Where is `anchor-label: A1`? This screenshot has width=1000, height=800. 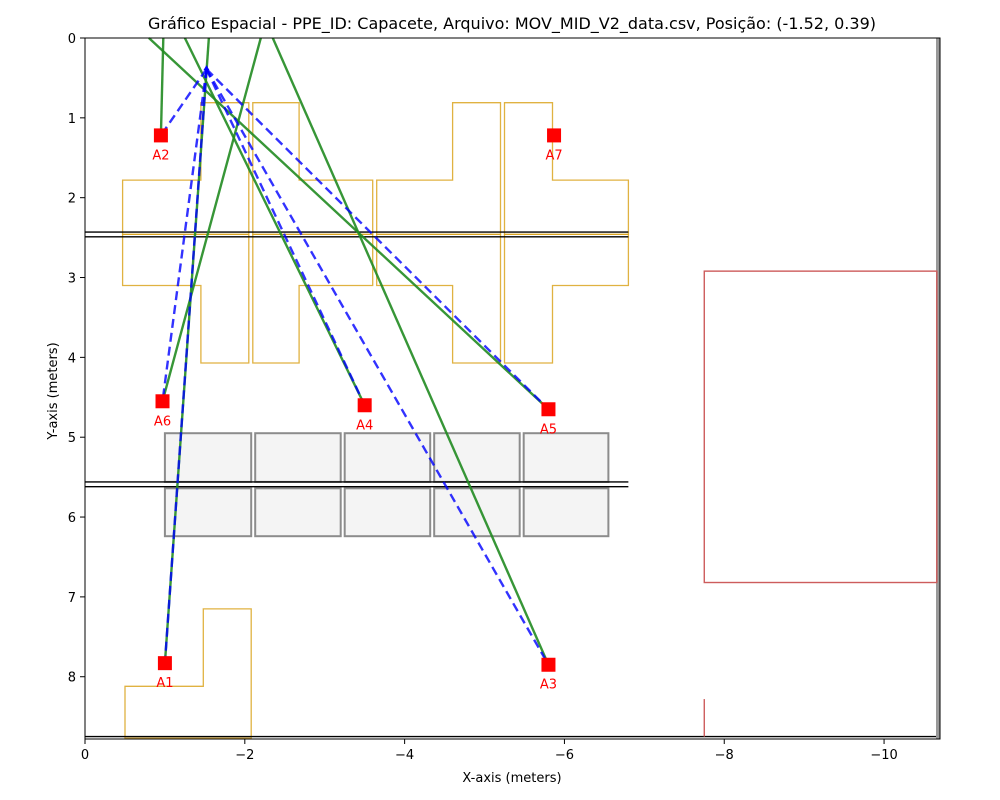 anchor-label: A1 is located at coordinates (164, 683).